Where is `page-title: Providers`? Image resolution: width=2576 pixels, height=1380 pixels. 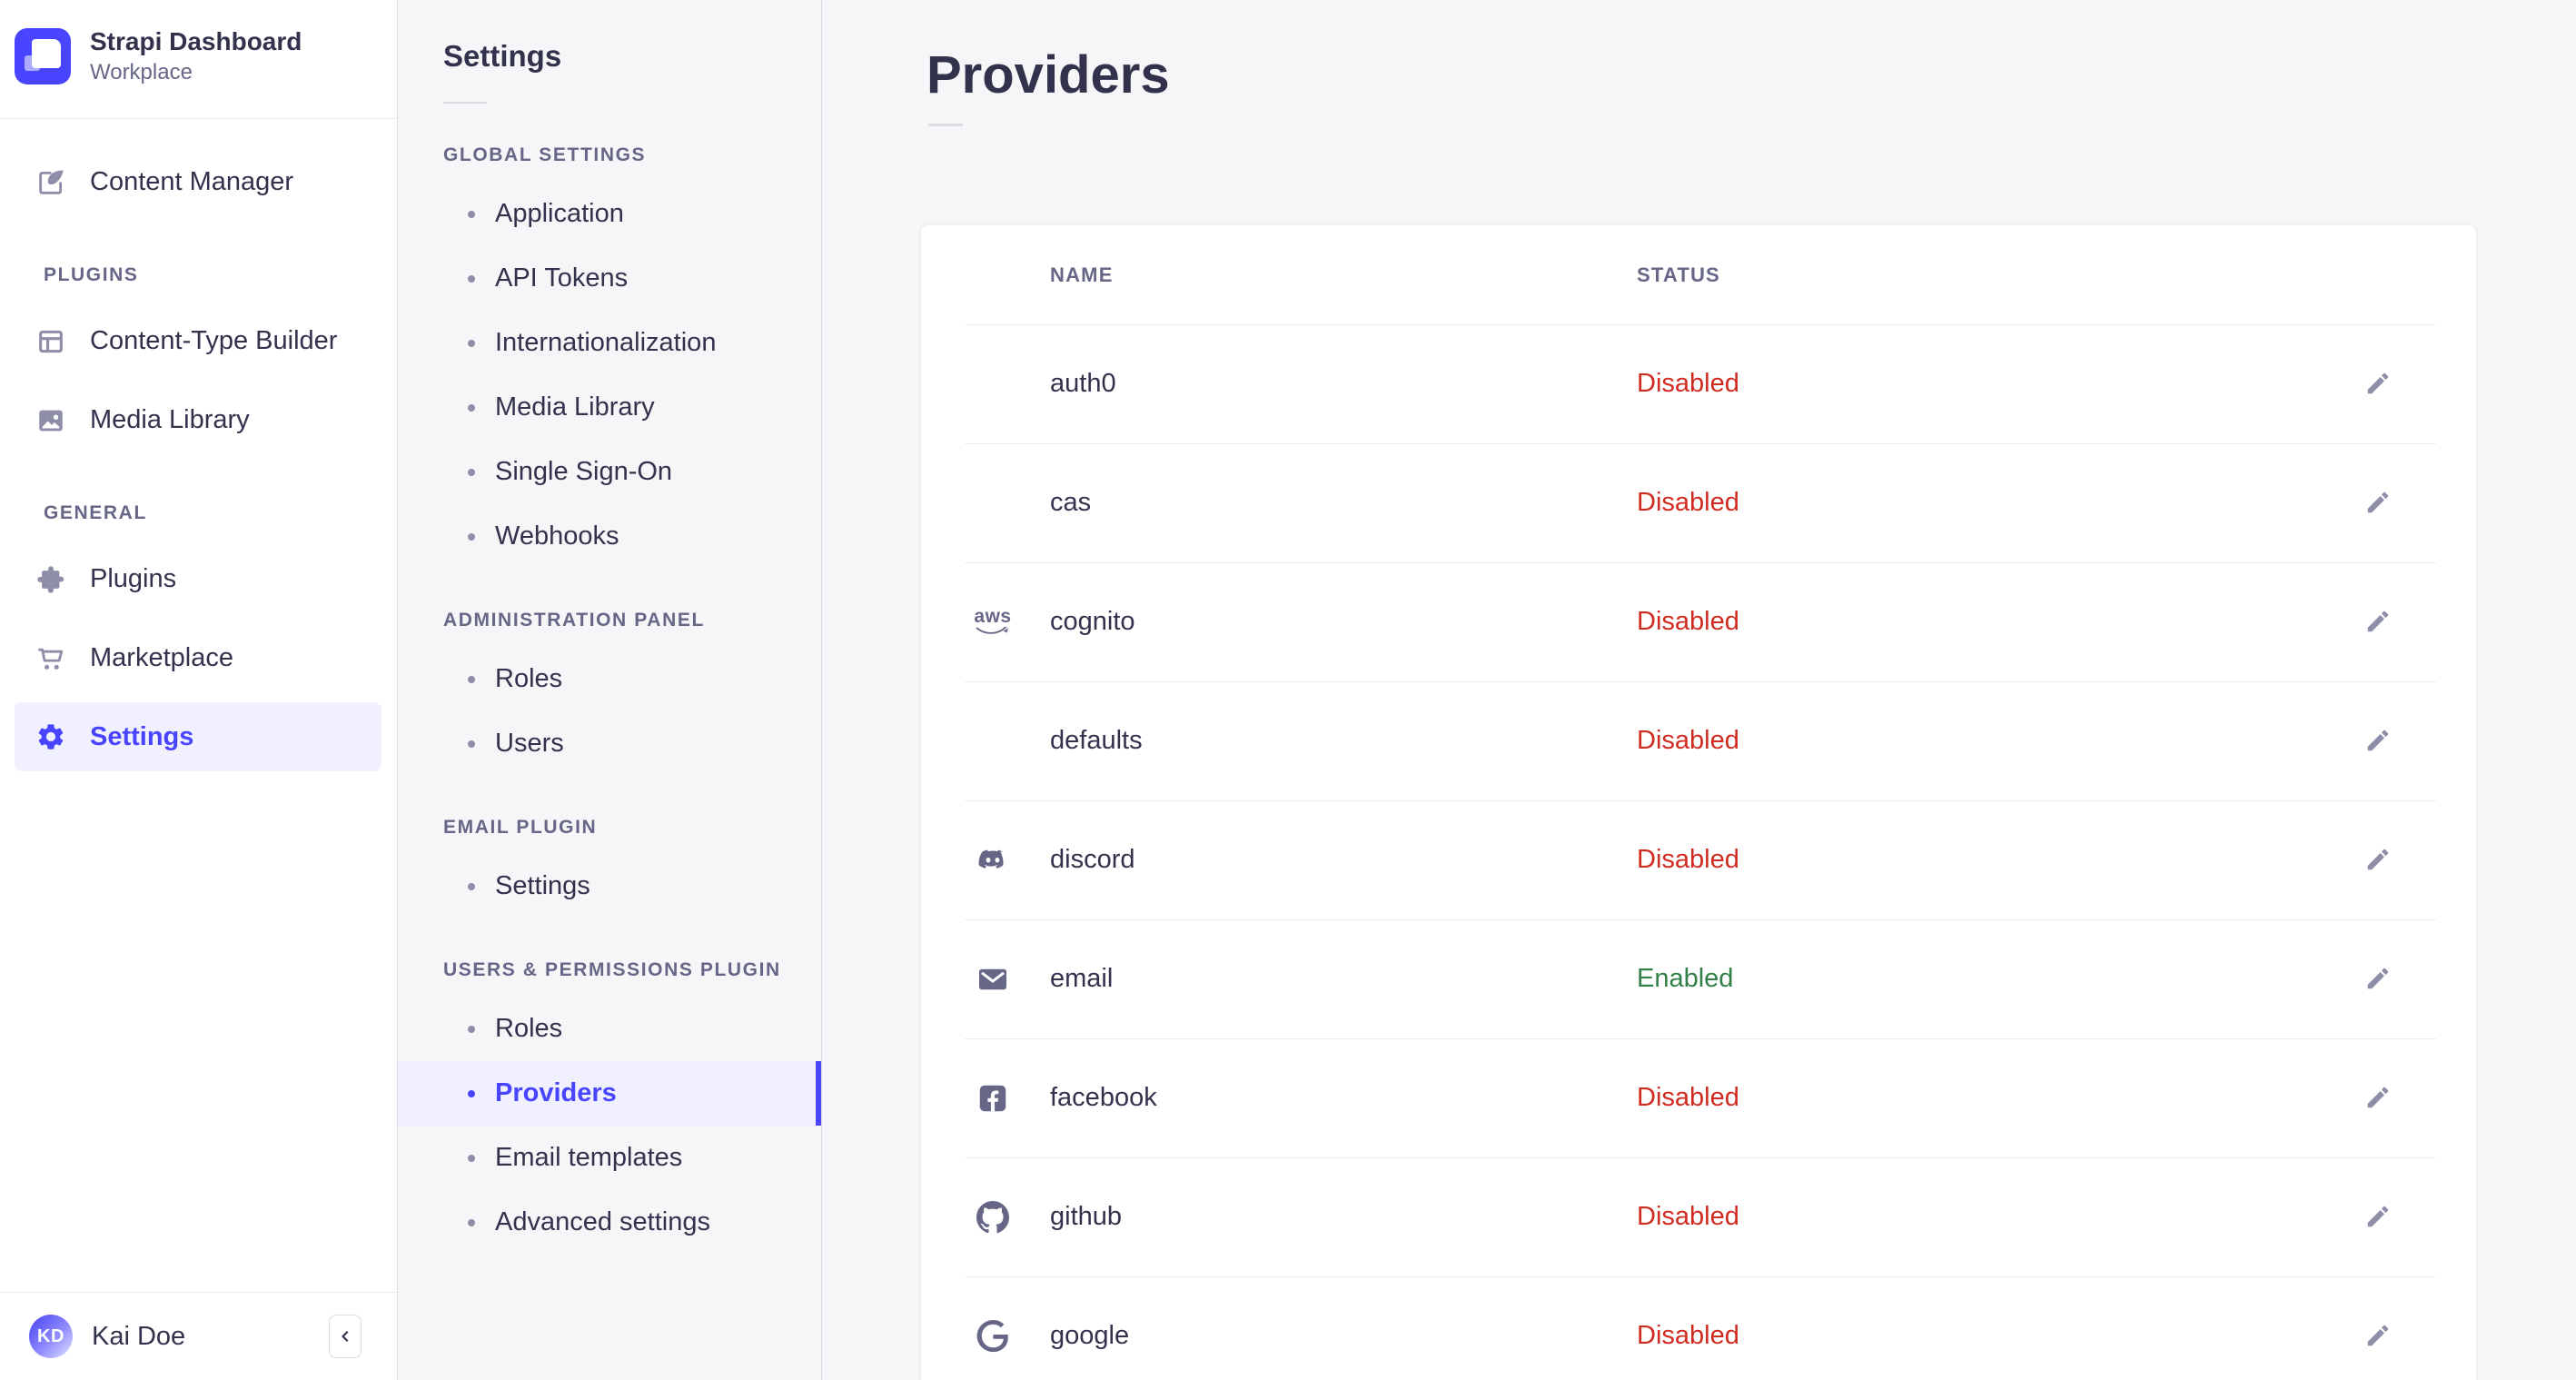 page-title: Providers is located at coordinates (1048, 74).